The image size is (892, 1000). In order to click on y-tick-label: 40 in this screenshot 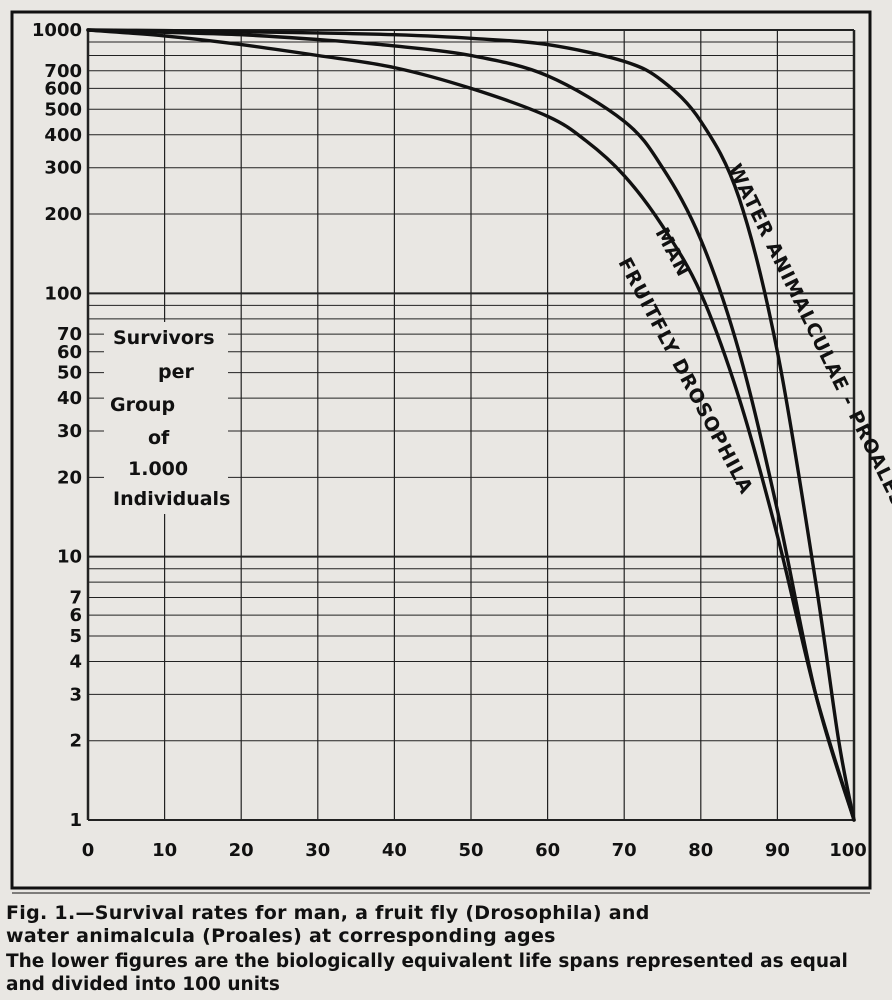, I will do `click(69, 398)`.